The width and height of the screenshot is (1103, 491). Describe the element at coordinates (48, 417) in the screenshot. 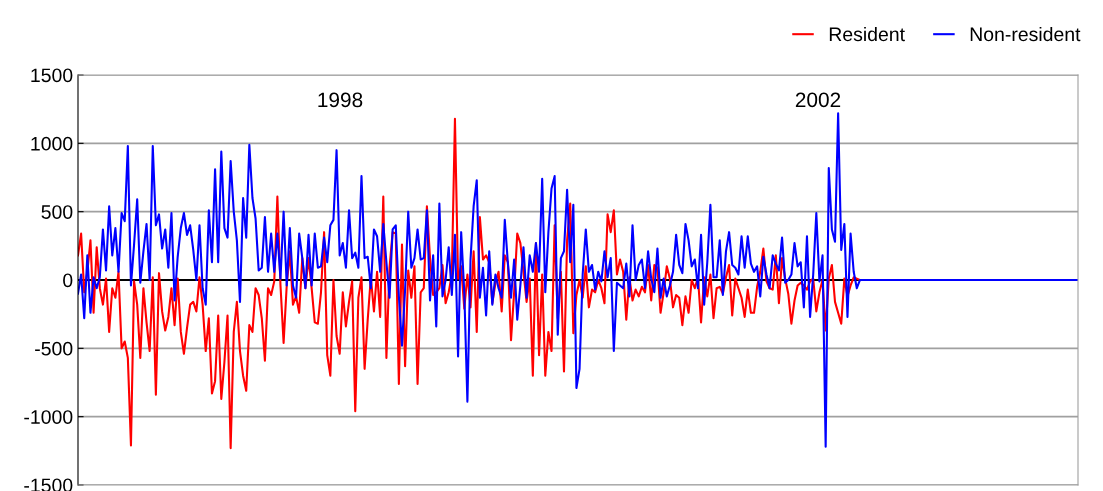

I see `y-tick-label: -1000` at that location.